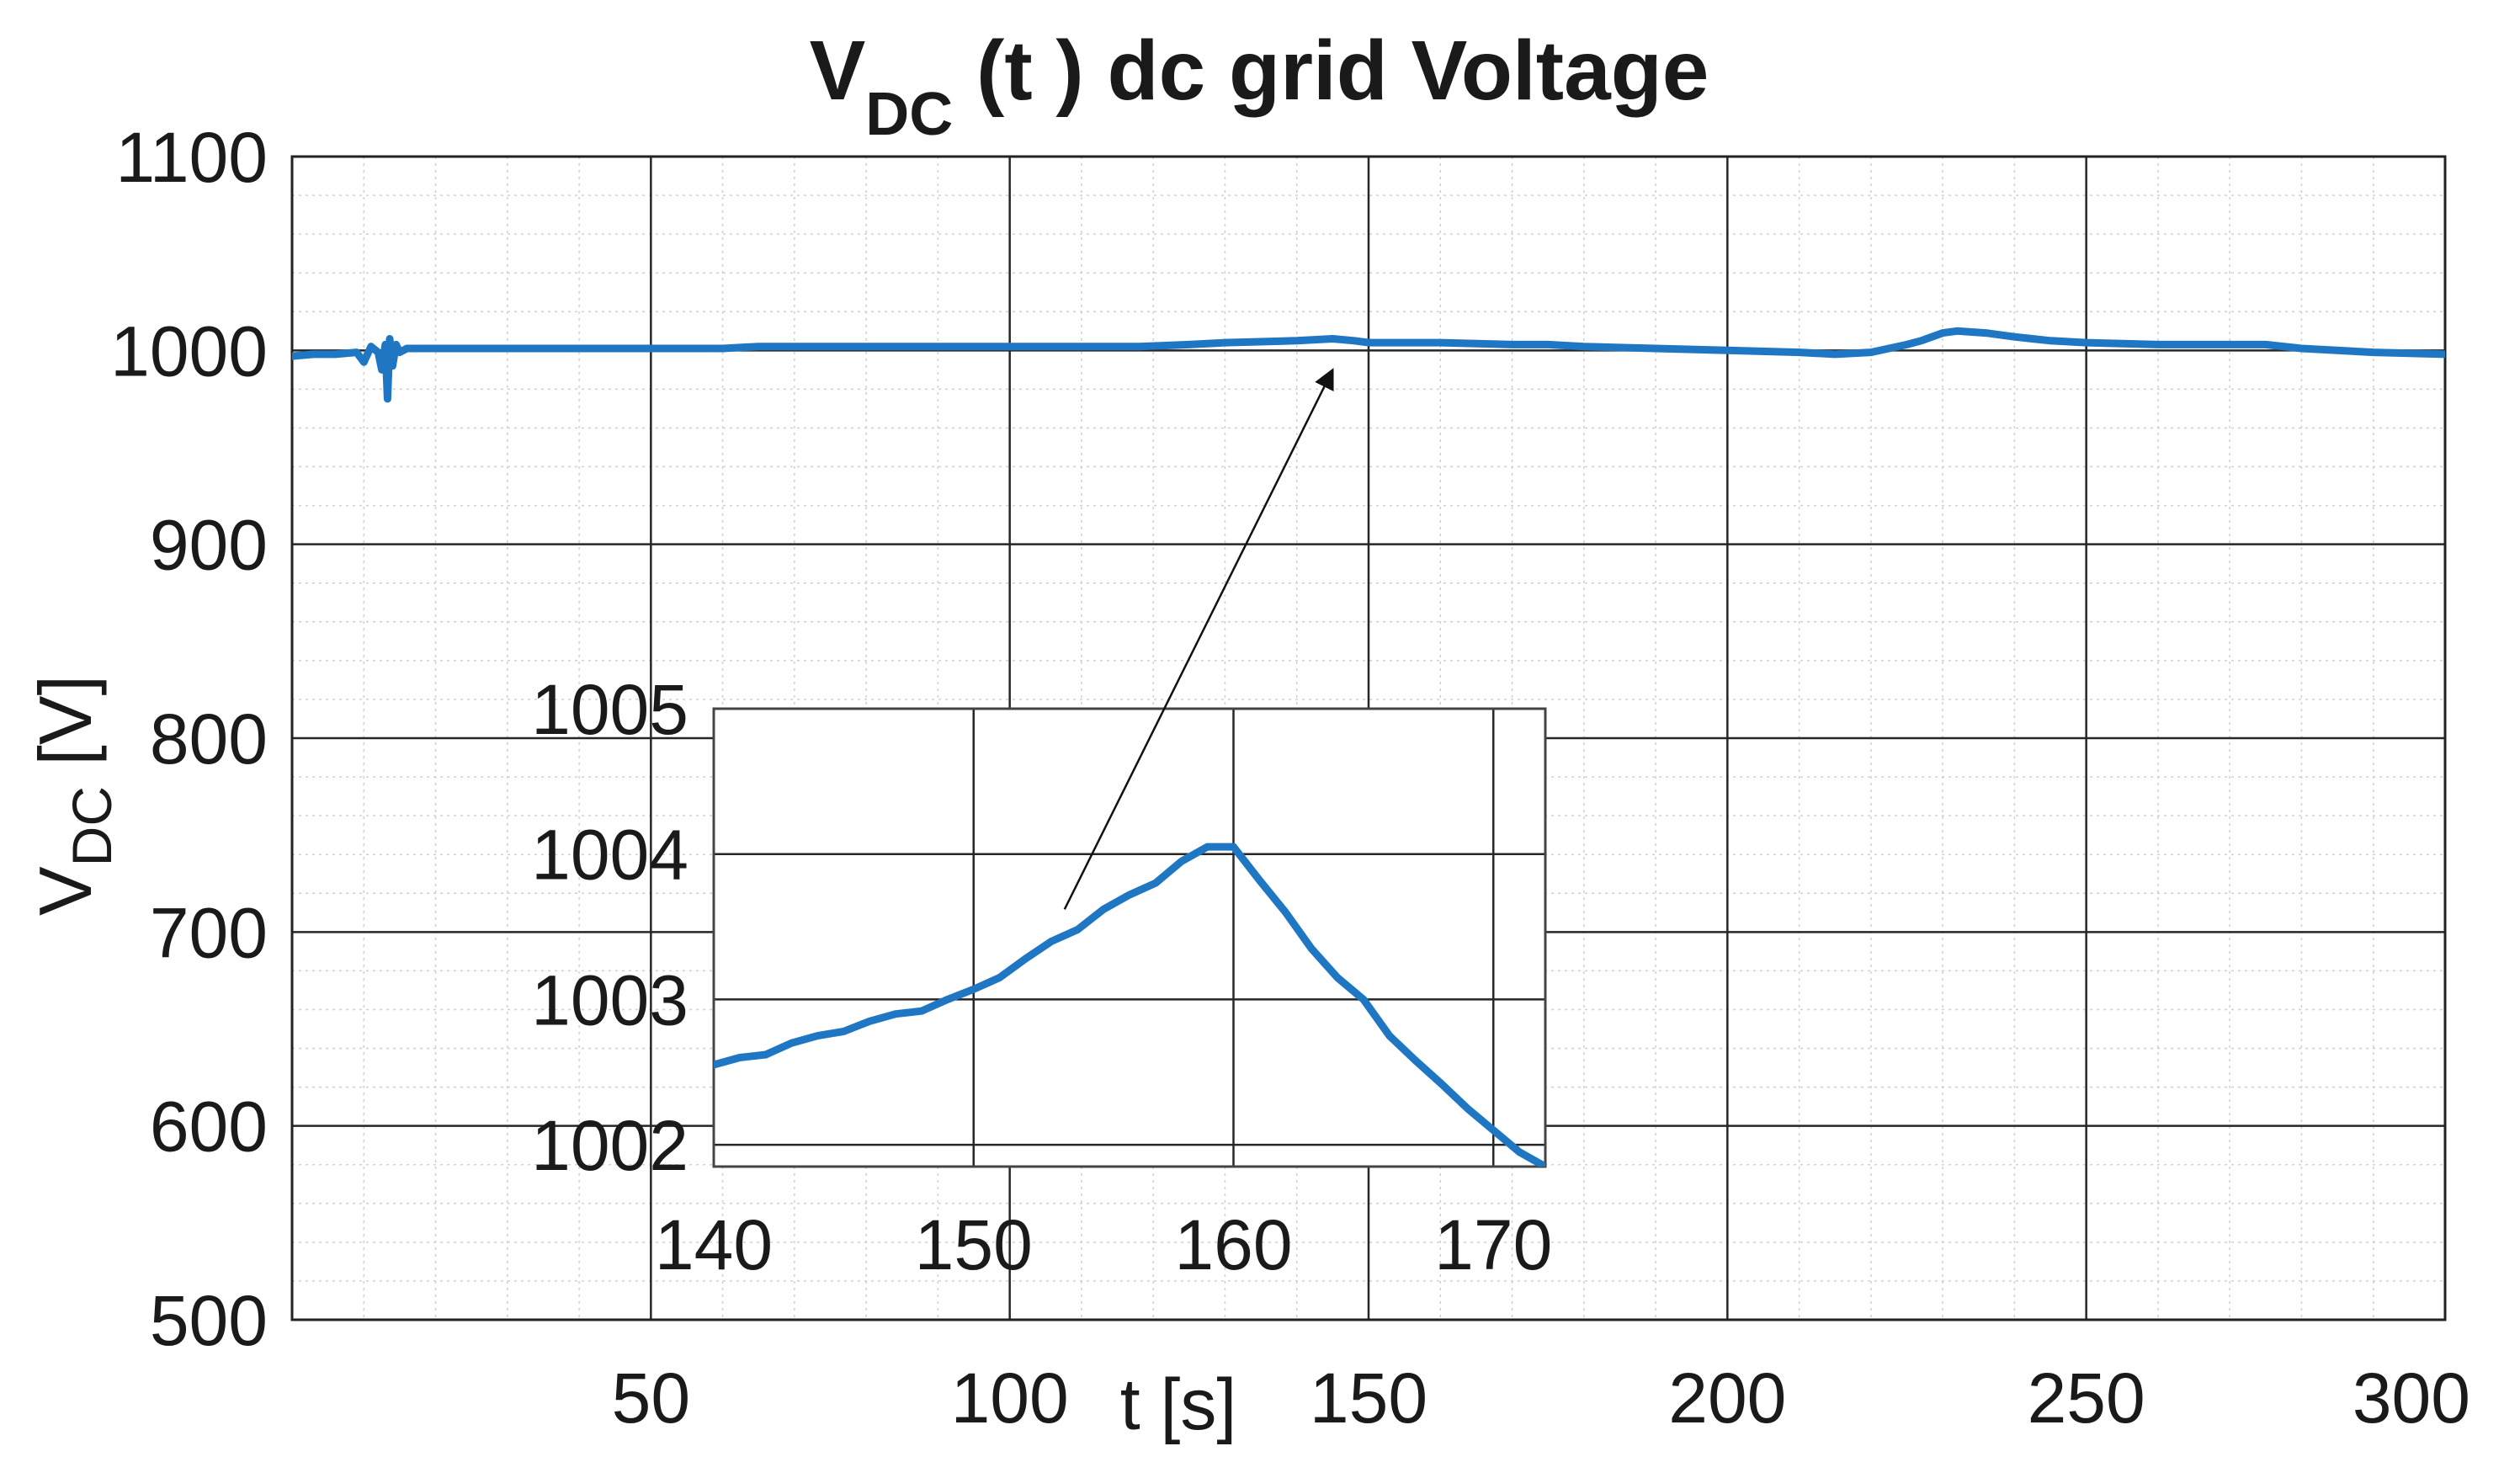 The image size is (2520, 1478). I want to click on chart-title: VDC (t ) dc grid Voltage, so click(1259, 86).